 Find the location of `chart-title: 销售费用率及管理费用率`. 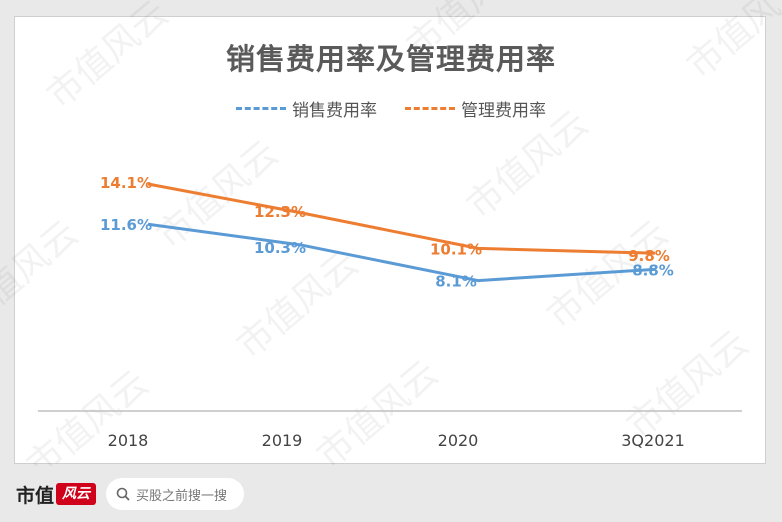

chart-title: 销售费用率及管理费用率 is located at coordinates (390, 59).